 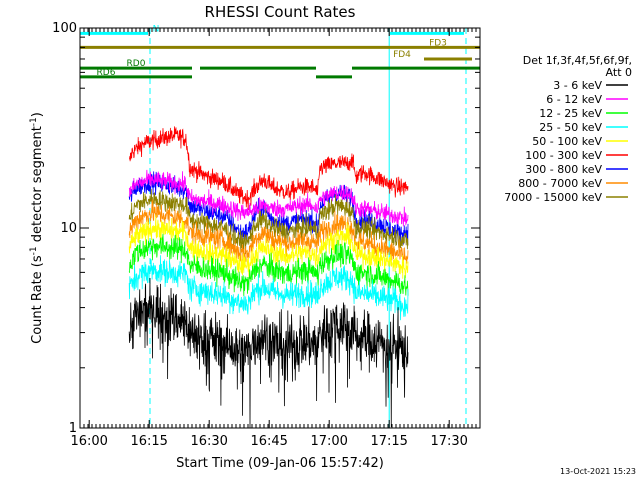 What do you see at coordinates (438, 43) in the screenshot?
I see `flag-bar-label: FD3` at bounding box center [438, 43].